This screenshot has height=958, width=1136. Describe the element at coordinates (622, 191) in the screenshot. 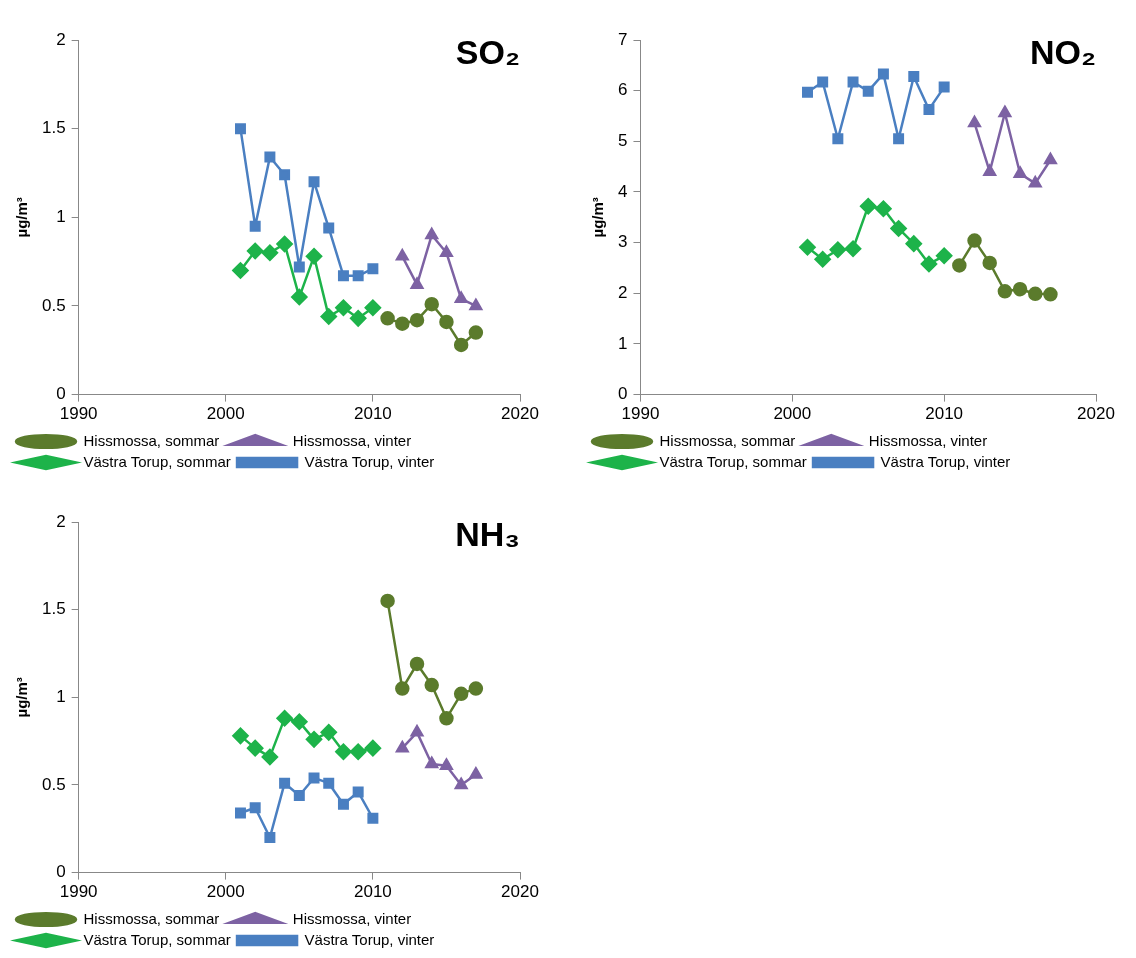

I see `y-tick-label: 4` at that location.